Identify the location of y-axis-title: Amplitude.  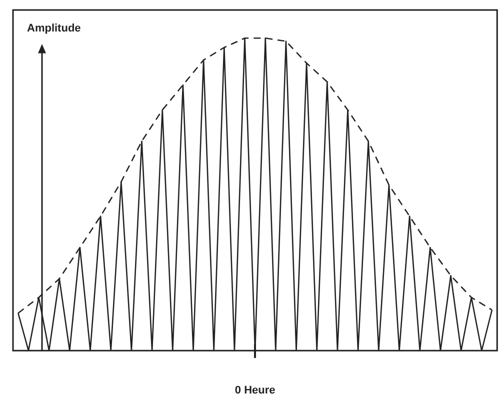
(54, 28).